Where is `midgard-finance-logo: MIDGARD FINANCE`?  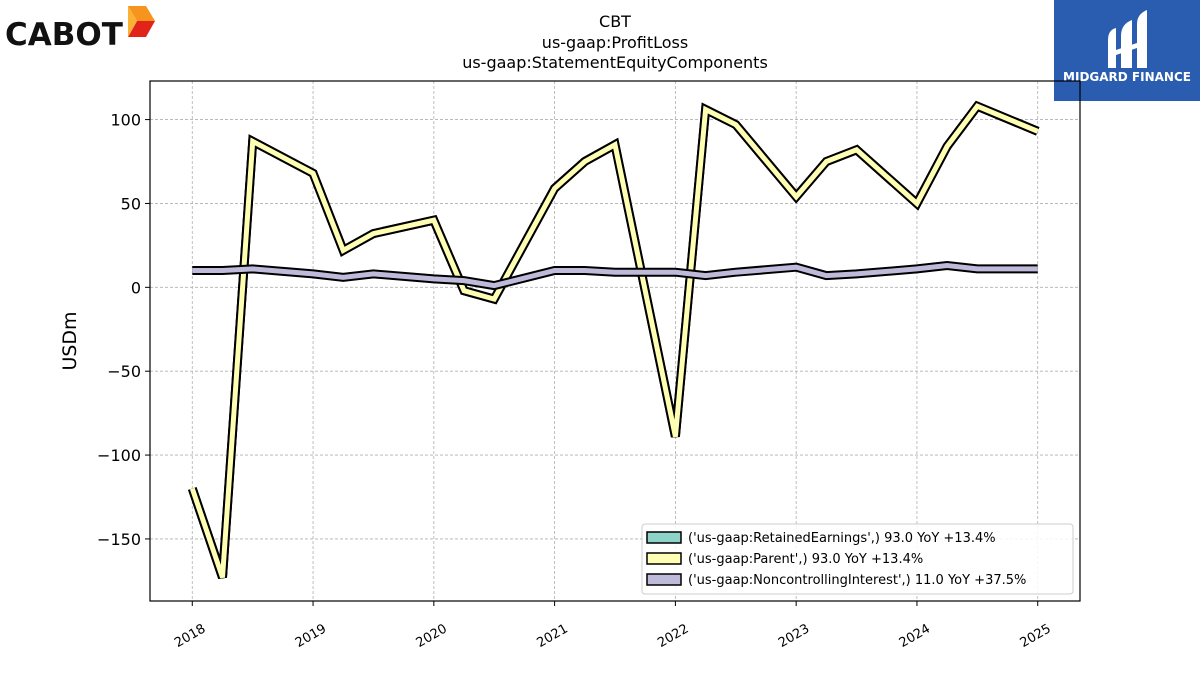
midgard-finance-logo: MIDGARD FINANCE is located at coordinates (1127, 50).